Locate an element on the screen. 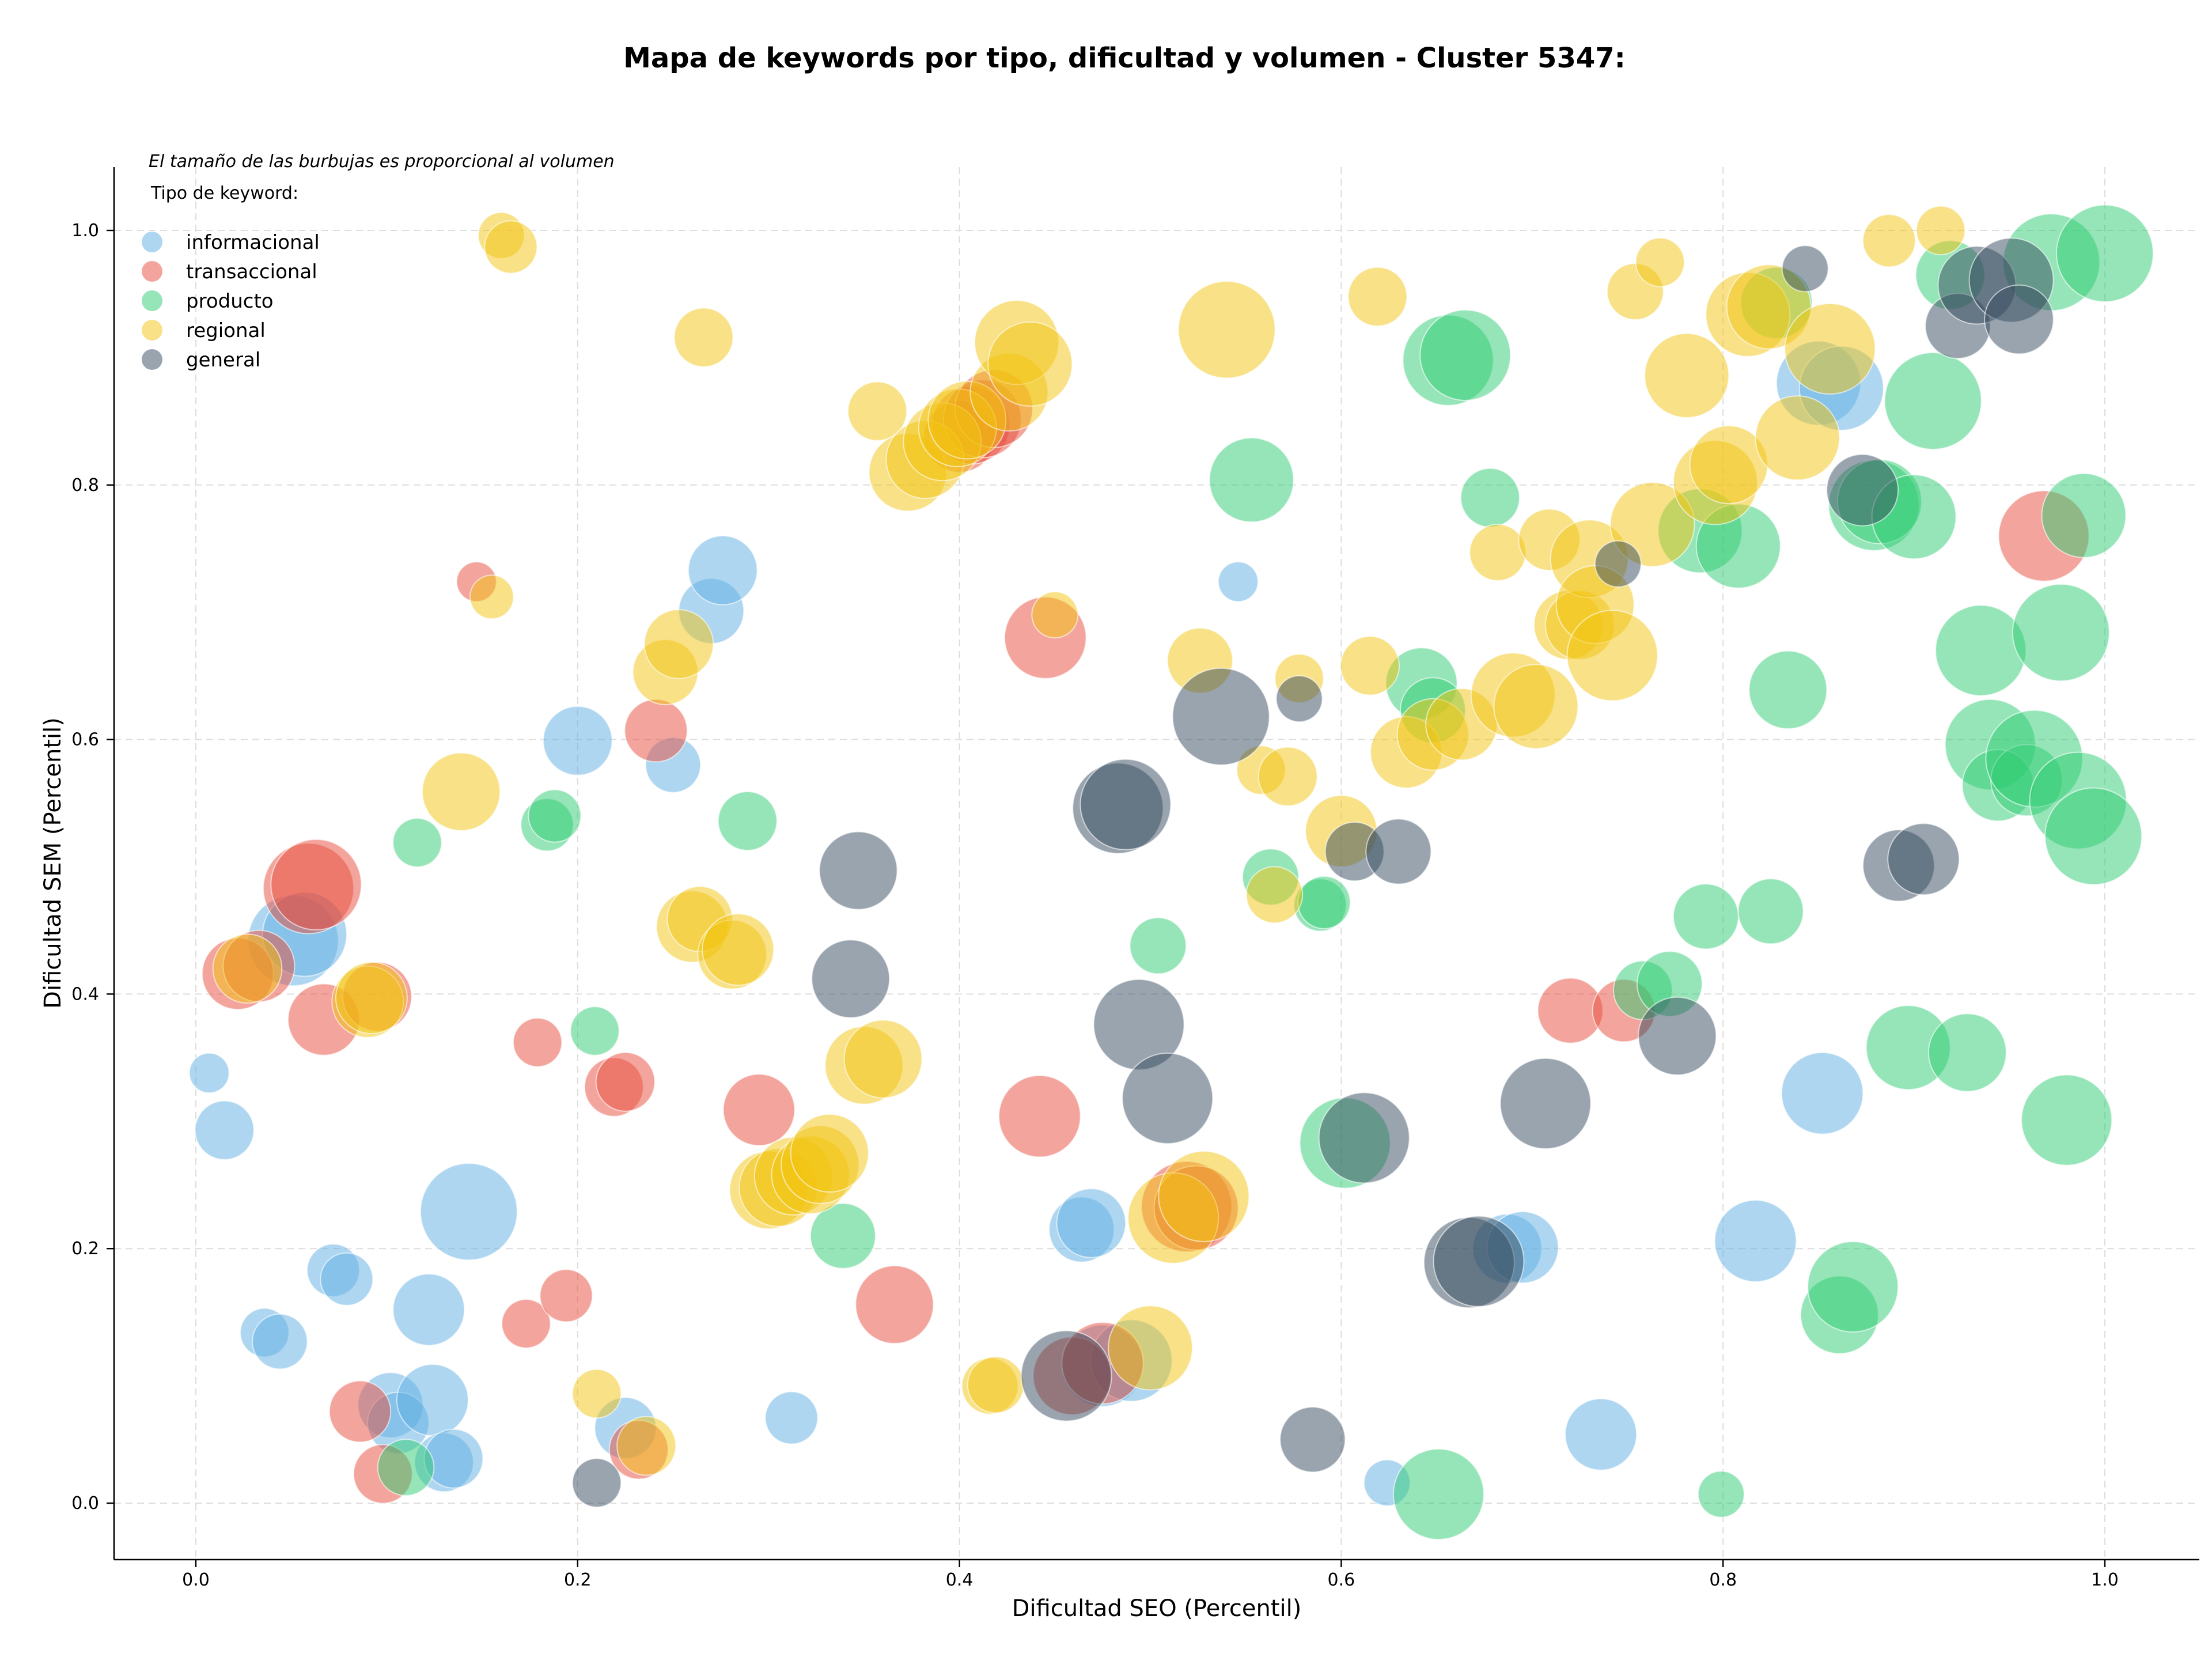  legend-marker-transaccional is located at coordinates (152, 271).